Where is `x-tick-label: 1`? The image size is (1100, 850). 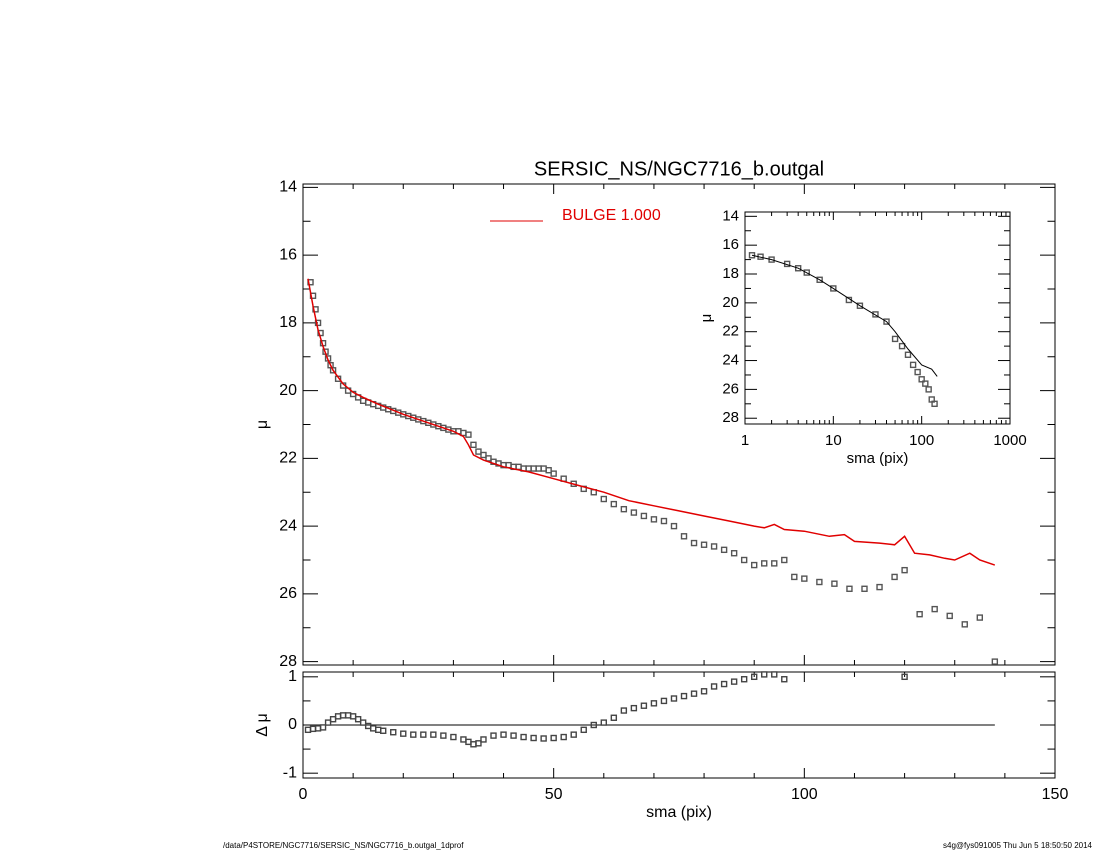
x-tick-label: 1 is located at coordinates (745, 440).